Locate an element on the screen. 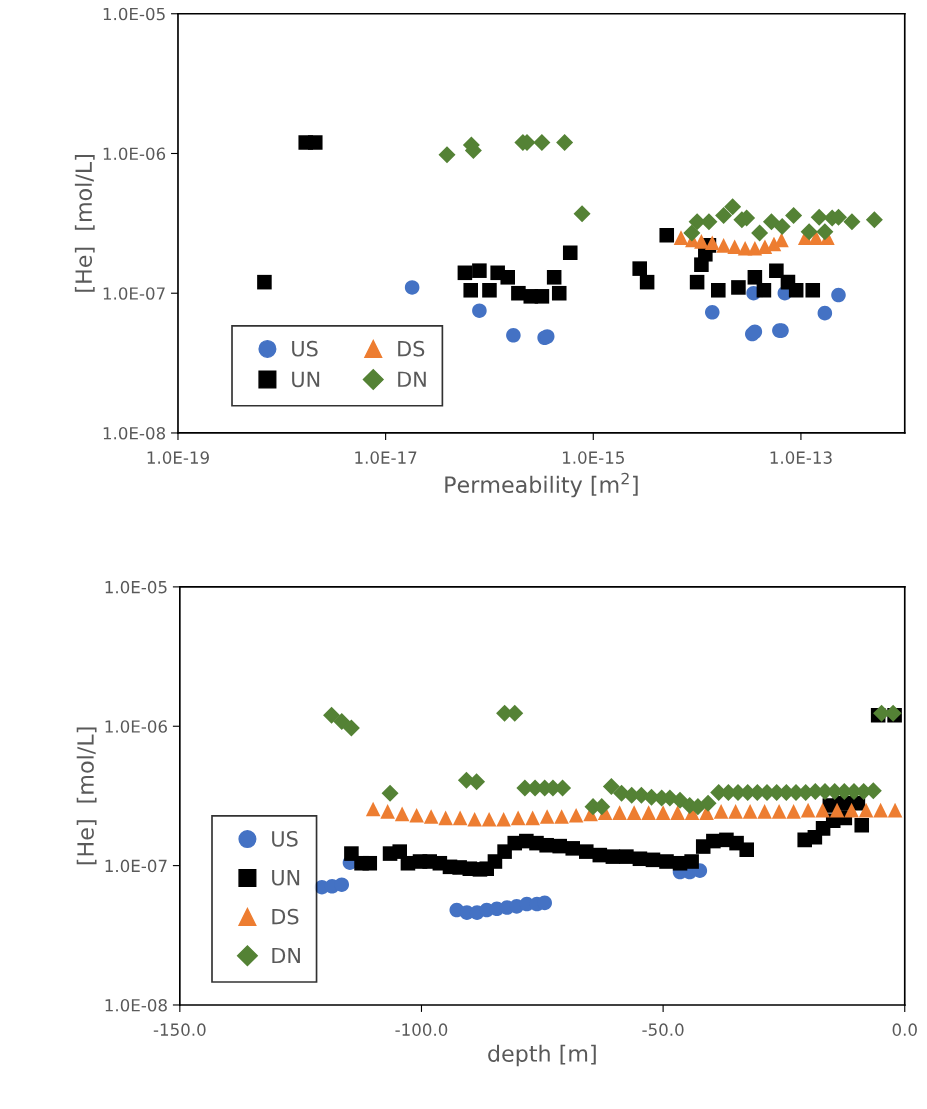 This screenshot has width=927, height=1109. x-tick-label: 0.0 is located at coordinates (904, 1029).